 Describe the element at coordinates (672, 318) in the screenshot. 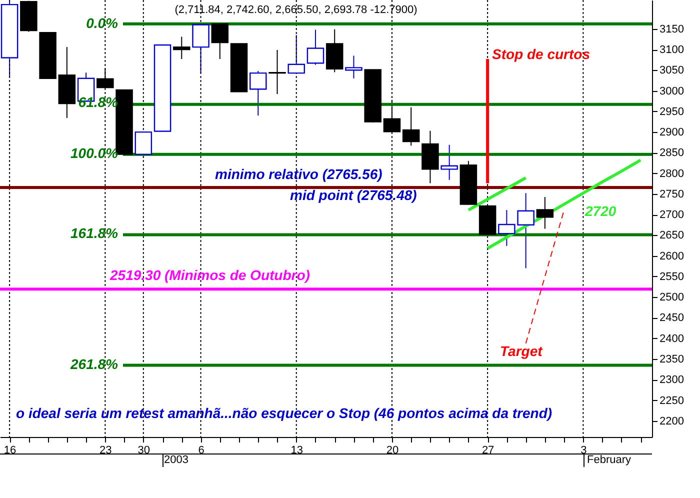

I see `y-tick-label: 2450` at that location.